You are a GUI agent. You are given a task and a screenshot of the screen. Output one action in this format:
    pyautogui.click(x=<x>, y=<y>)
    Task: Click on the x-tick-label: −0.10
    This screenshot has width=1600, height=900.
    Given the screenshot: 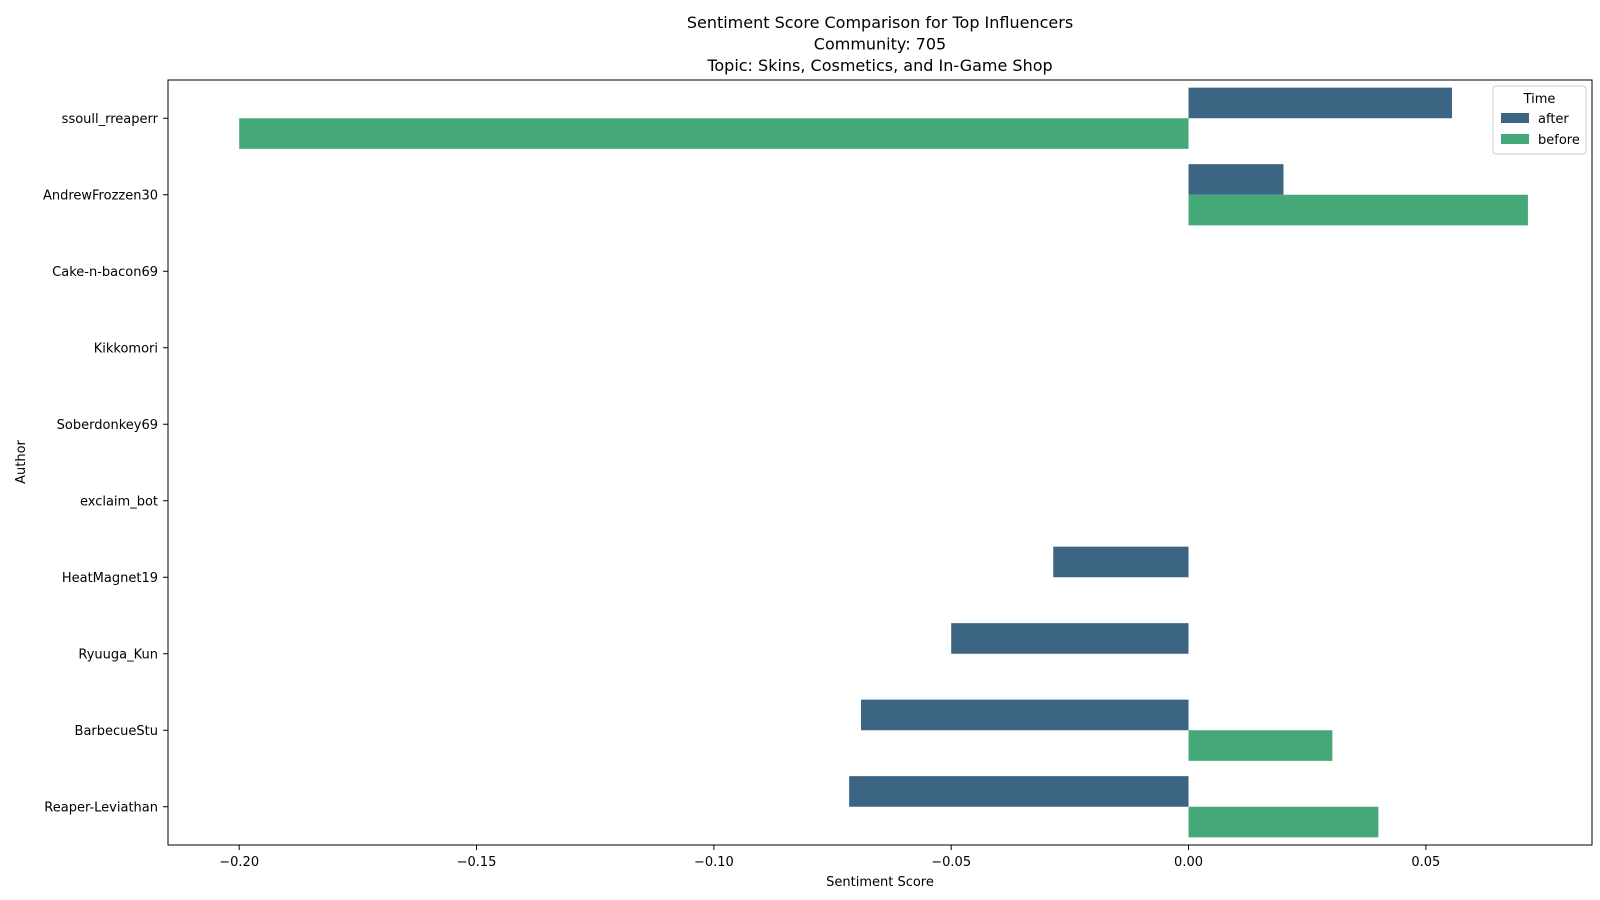 What is the action you would take?
    pyautogui.click(x=714, y=862)
    